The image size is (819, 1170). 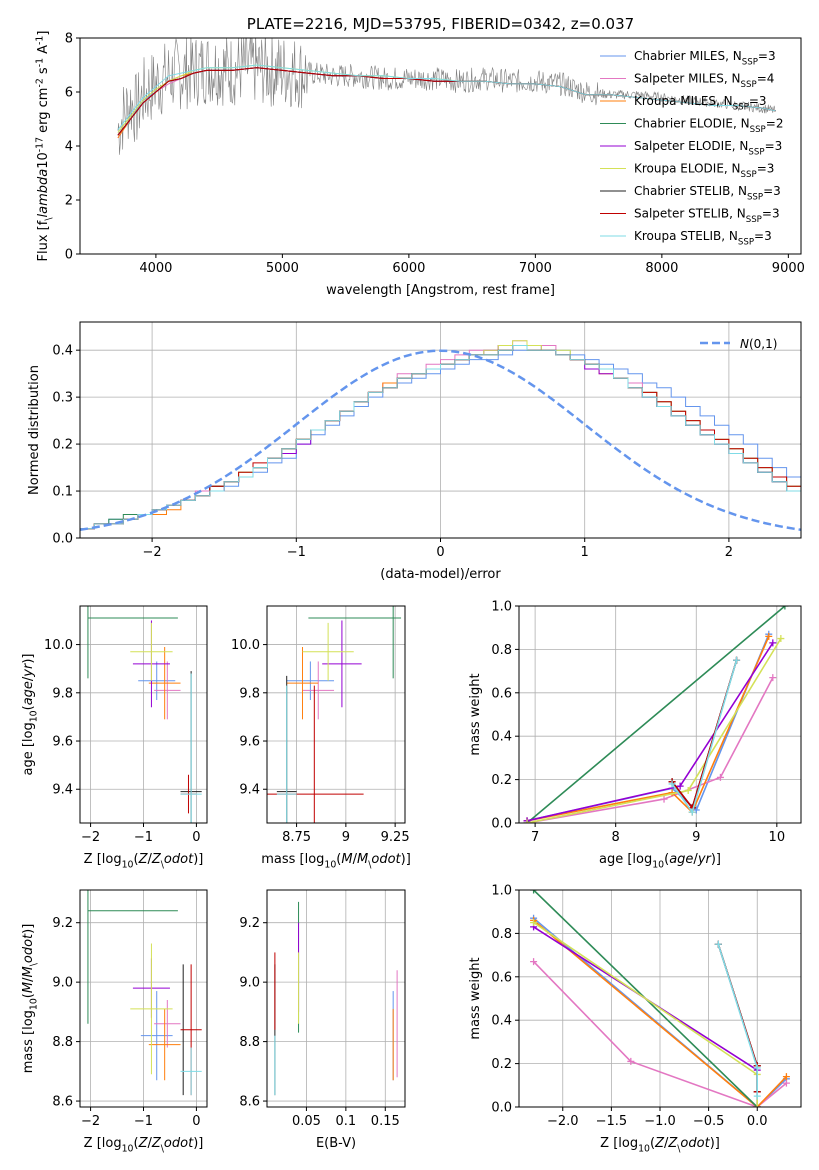 I want to click on y-tick-label: 0.1, so click(x=62, y=492).